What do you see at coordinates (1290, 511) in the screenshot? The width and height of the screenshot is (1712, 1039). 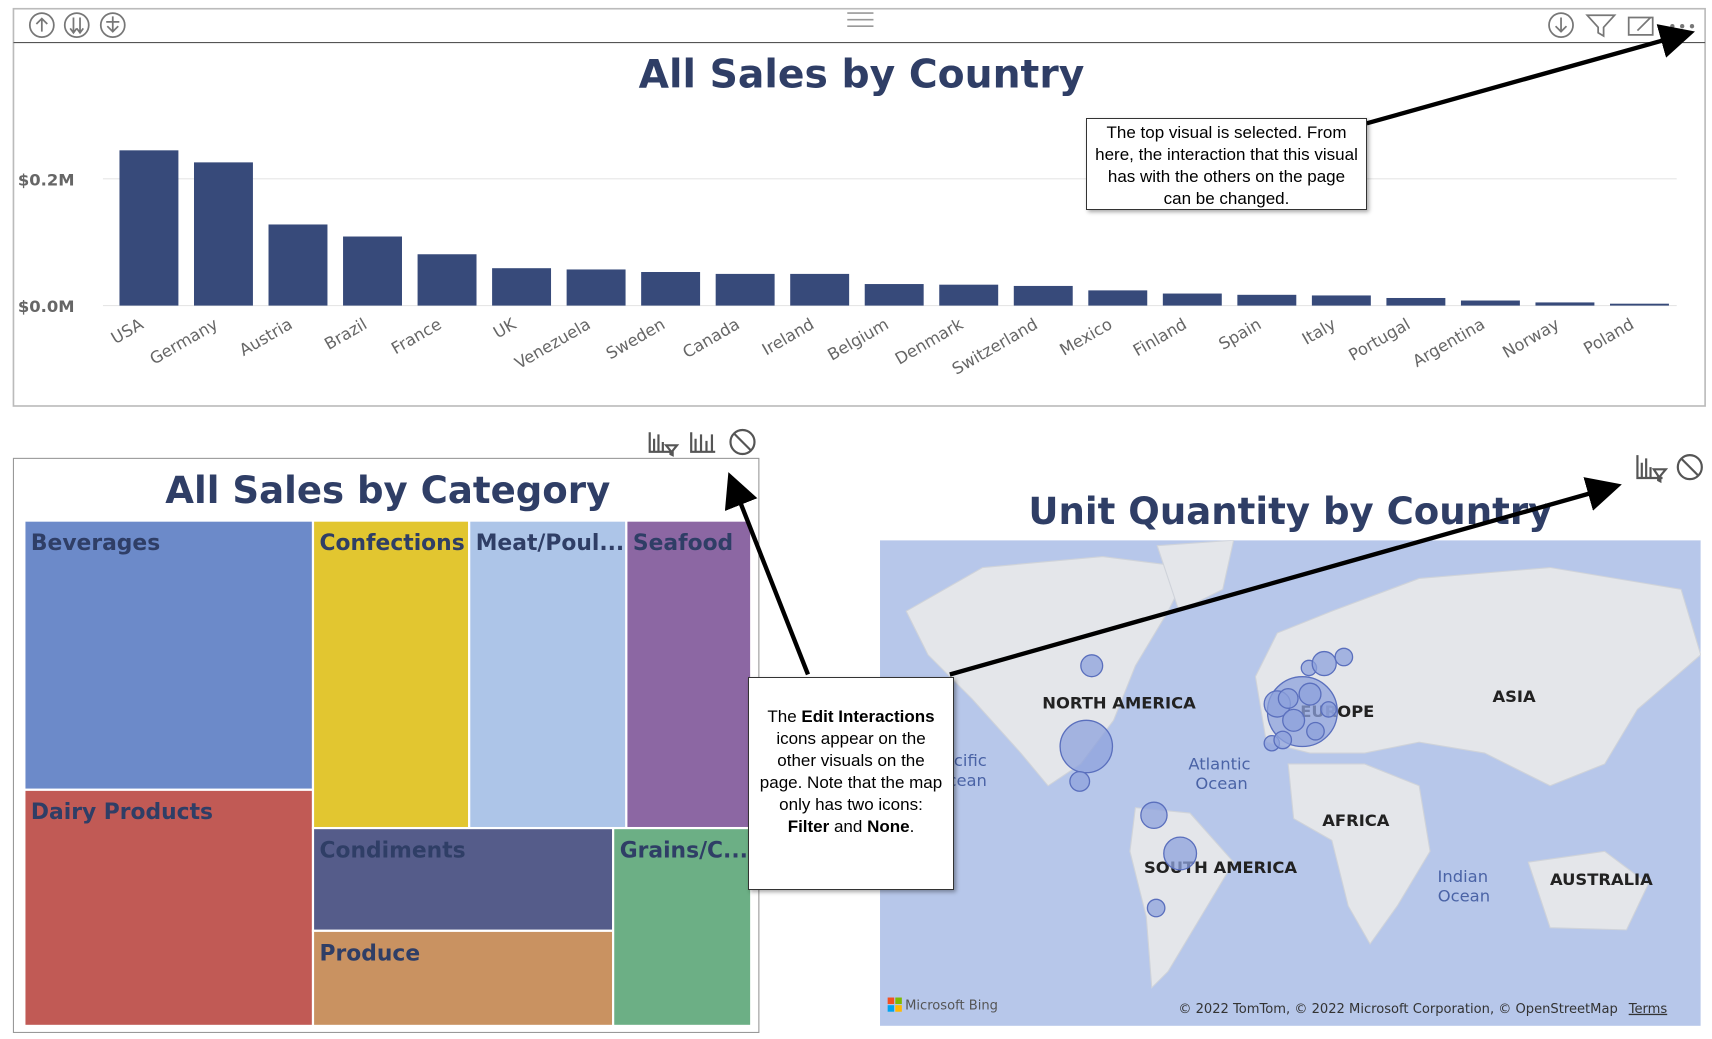 I see `chart-title: Unit Quantity by Country` at bounding box center [1290, 511].